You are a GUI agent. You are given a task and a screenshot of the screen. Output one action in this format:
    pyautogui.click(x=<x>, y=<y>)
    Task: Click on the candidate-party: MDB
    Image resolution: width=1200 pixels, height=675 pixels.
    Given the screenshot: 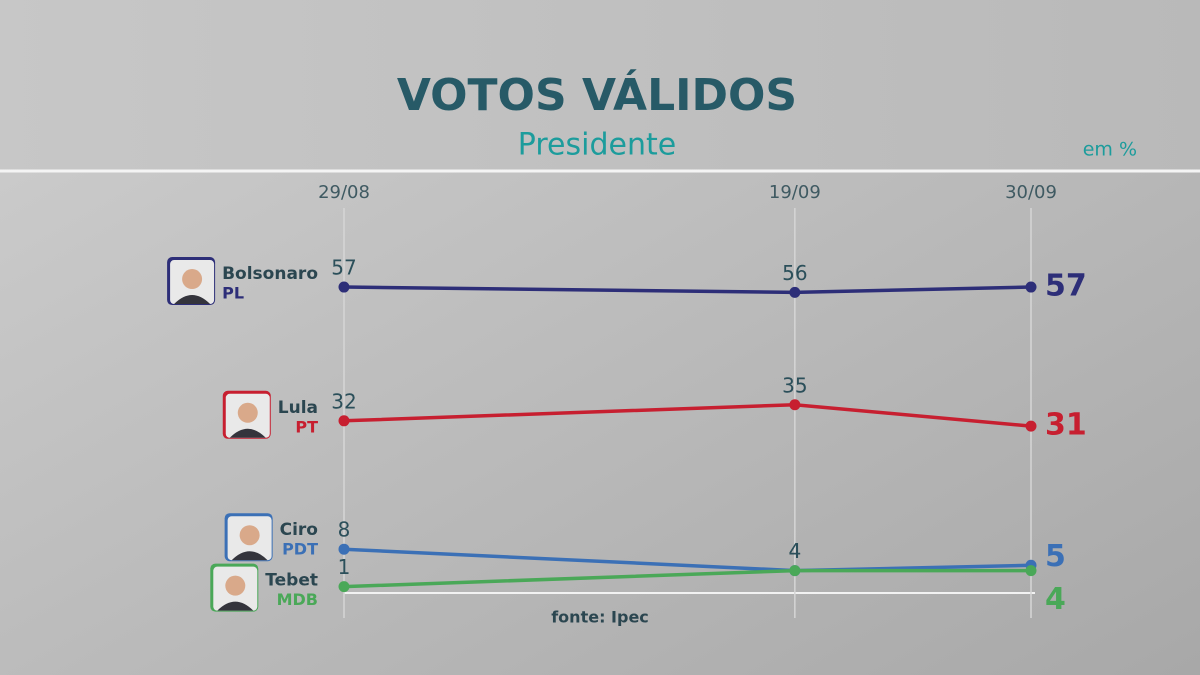 What is the action you would take?
    pyautogui.click(x=297, y=599)
    